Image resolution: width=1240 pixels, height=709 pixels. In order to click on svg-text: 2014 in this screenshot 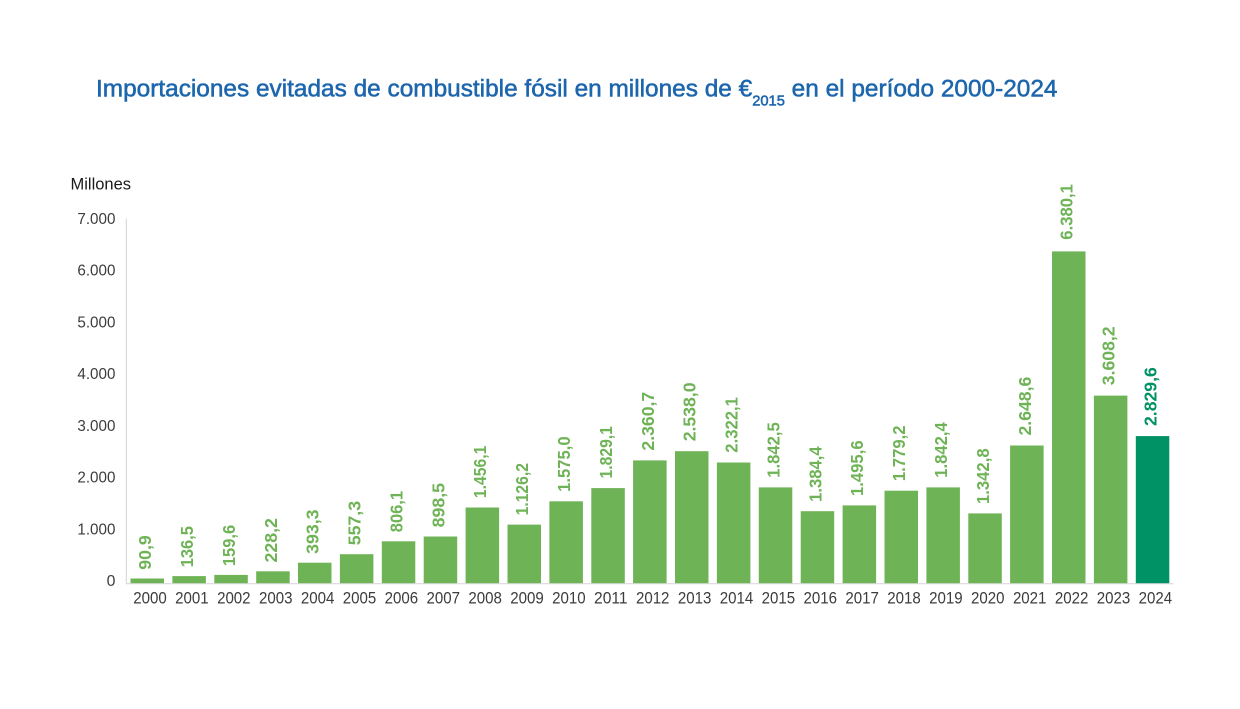, I will do `click(737, 598)`.